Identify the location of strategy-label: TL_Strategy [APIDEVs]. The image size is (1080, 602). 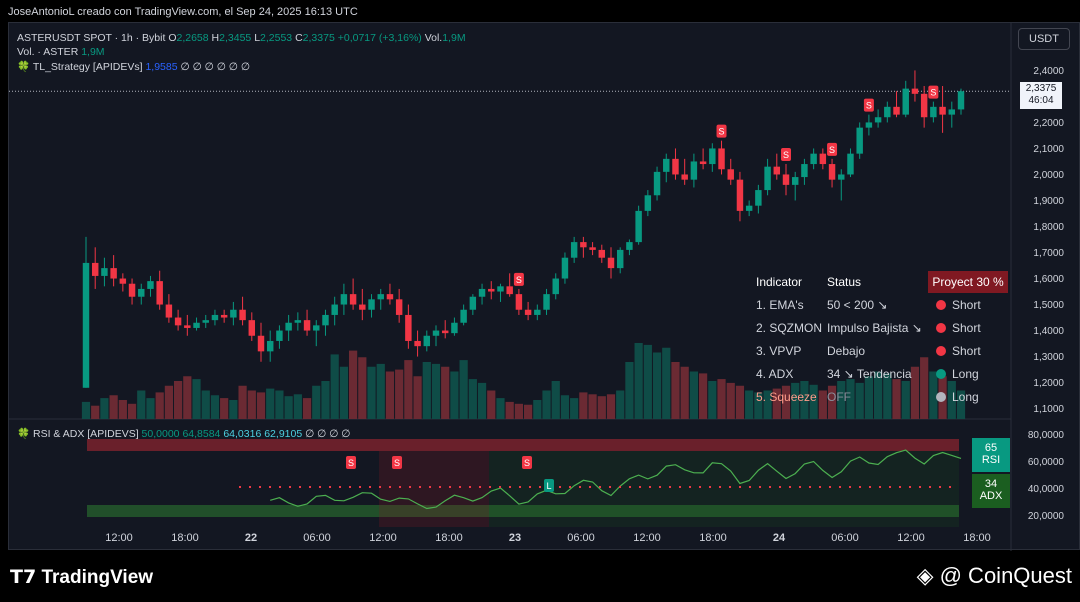
(87, 67).